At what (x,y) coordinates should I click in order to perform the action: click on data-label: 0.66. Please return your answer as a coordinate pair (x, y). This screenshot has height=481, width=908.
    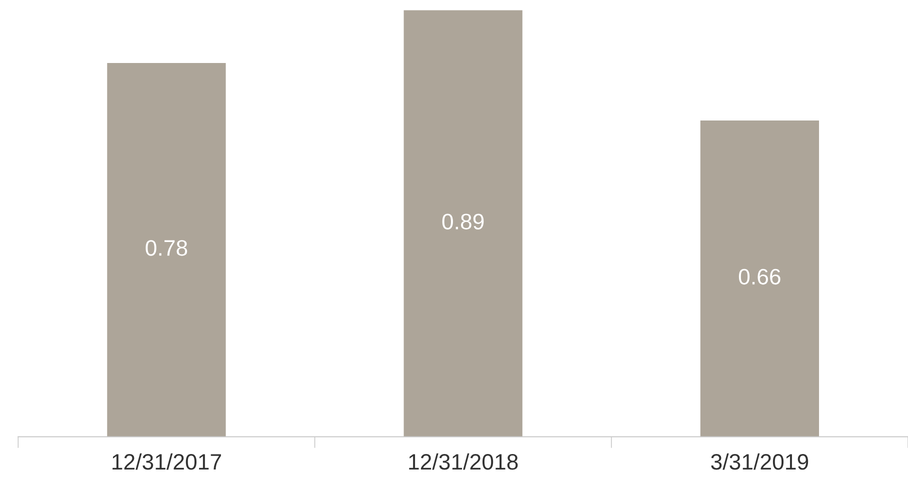
    Looking at the image, I should click on (759, 276).